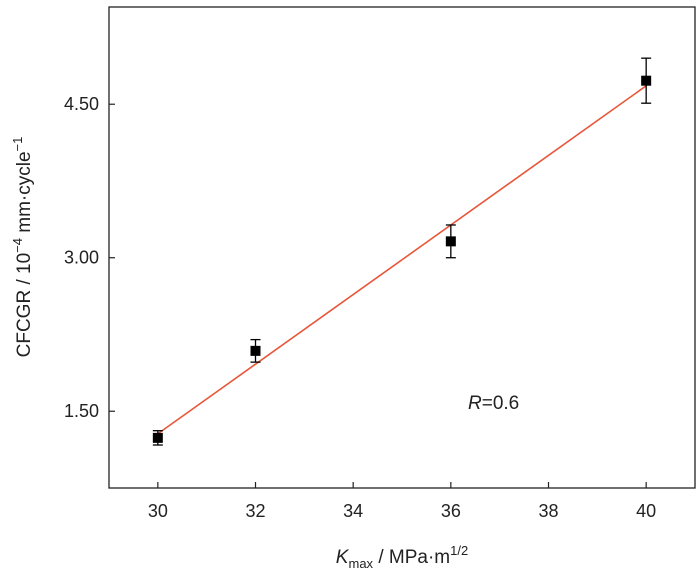 The width and height of the screenshot is (700, 576). I want to click on x-tick-label: 36, so click(451, 511).